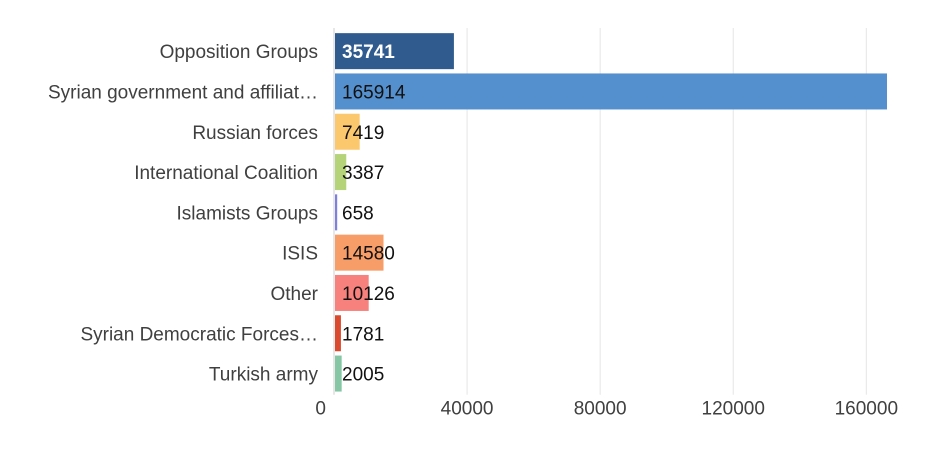 Image resolution: width=928 pixels, height=469 pixels. What do you see at coordinates (255, 133) in the screenshot?
I see `category-label: Russian forces` at bounding box center [255, 133].